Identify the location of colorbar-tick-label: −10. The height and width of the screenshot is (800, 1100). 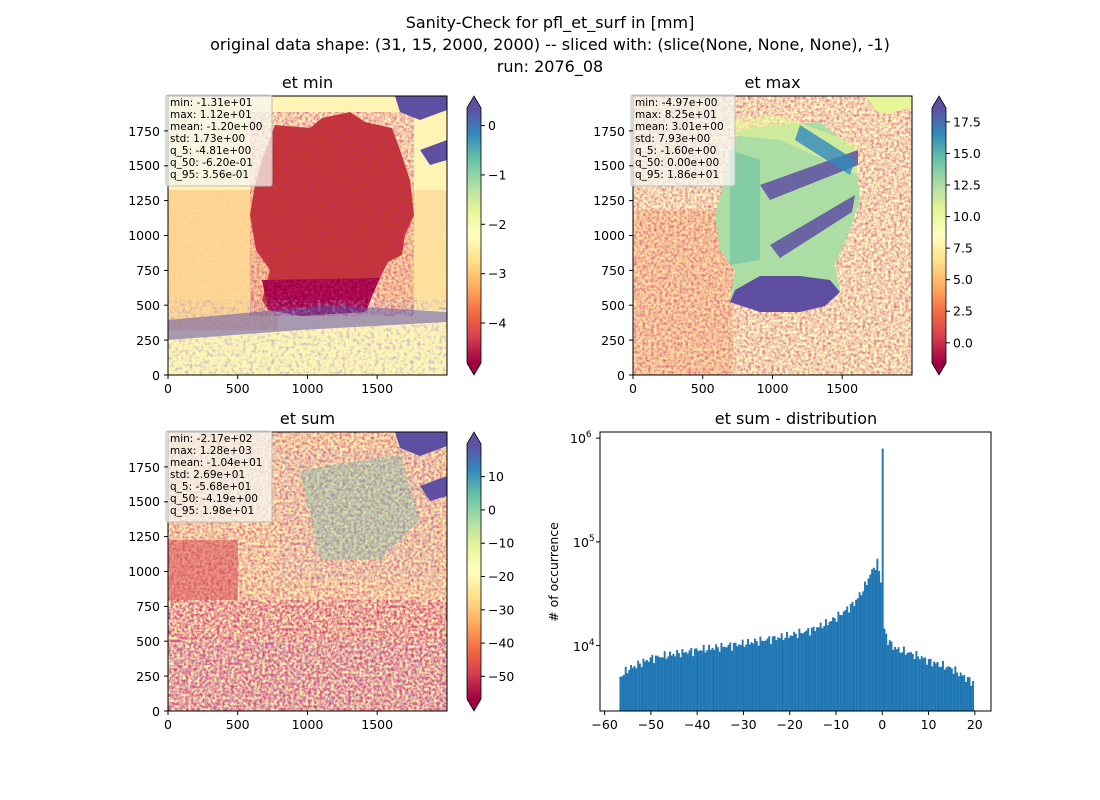
(501, 543).